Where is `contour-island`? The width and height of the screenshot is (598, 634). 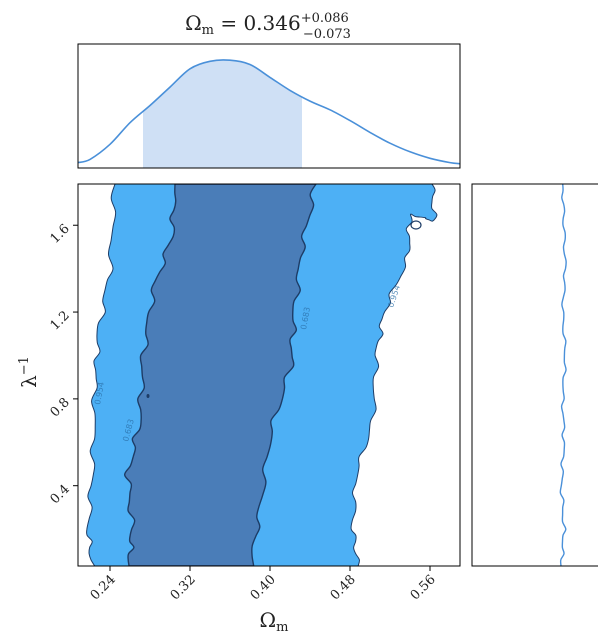
contour-island is located at coordinates (416, 225).